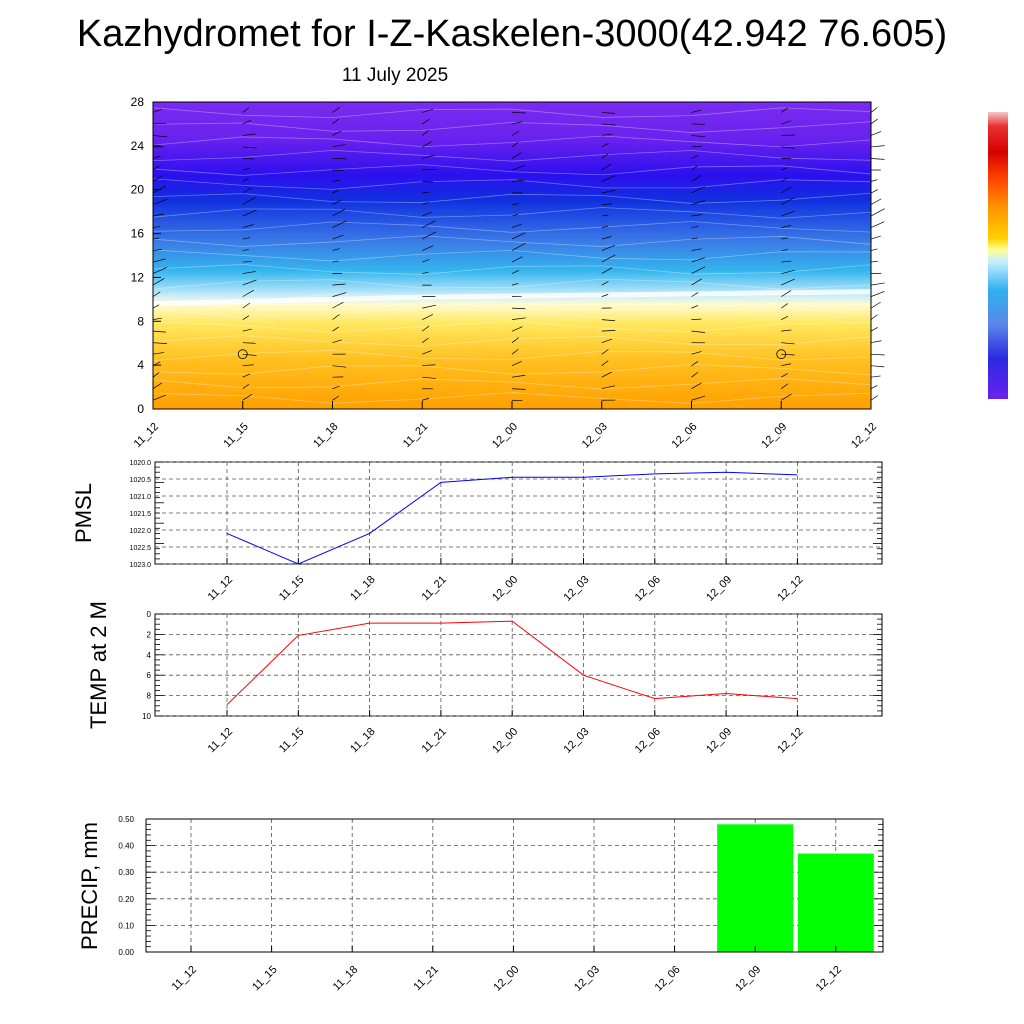 The width and height of the screenshot is (1024, 1024). I want to click on time-tick-label: 12_03, so click(595, 436).